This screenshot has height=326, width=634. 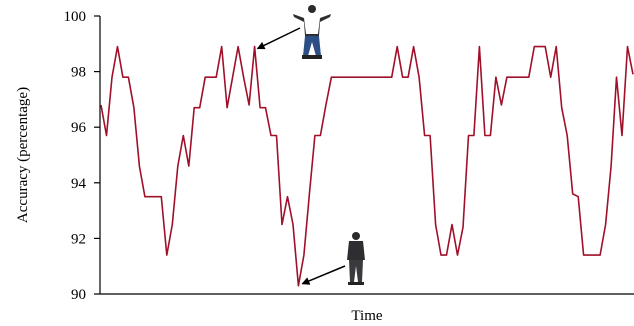 I want to click on figure2-legs, so click(x=356, y=271).